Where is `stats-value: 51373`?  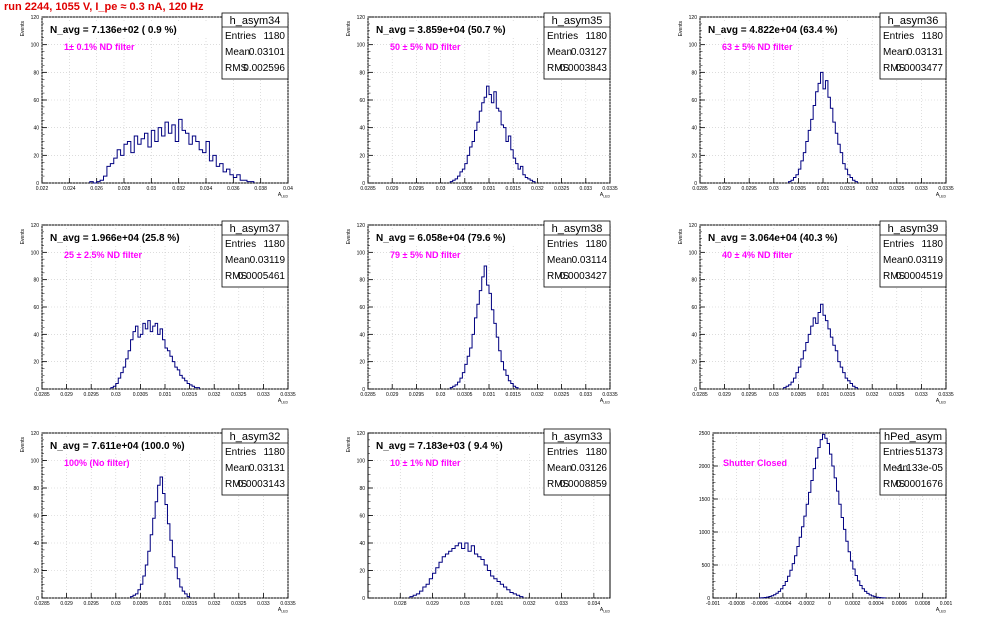 stats-value: 51373 is located at coordinates (929, 452).